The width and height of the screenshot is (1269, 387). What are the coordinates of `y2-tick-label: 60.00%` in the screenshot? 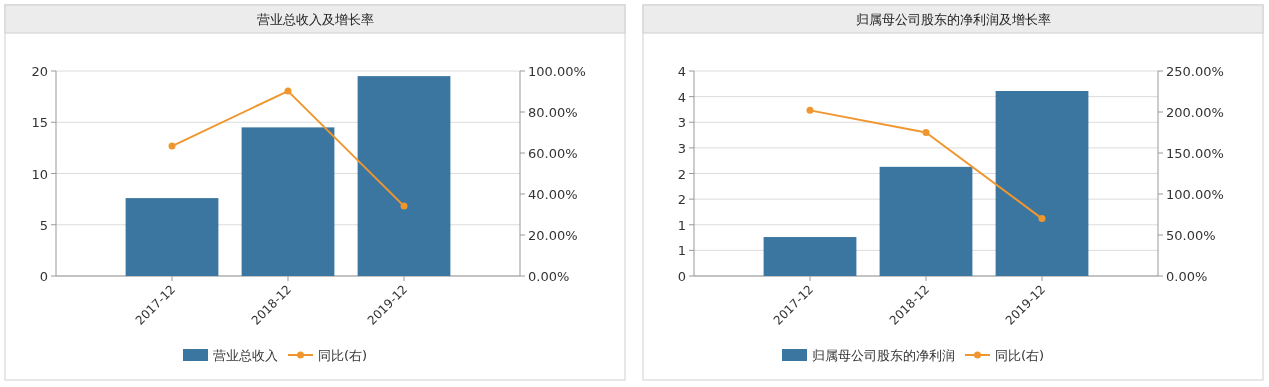 It's located at (553, 153).